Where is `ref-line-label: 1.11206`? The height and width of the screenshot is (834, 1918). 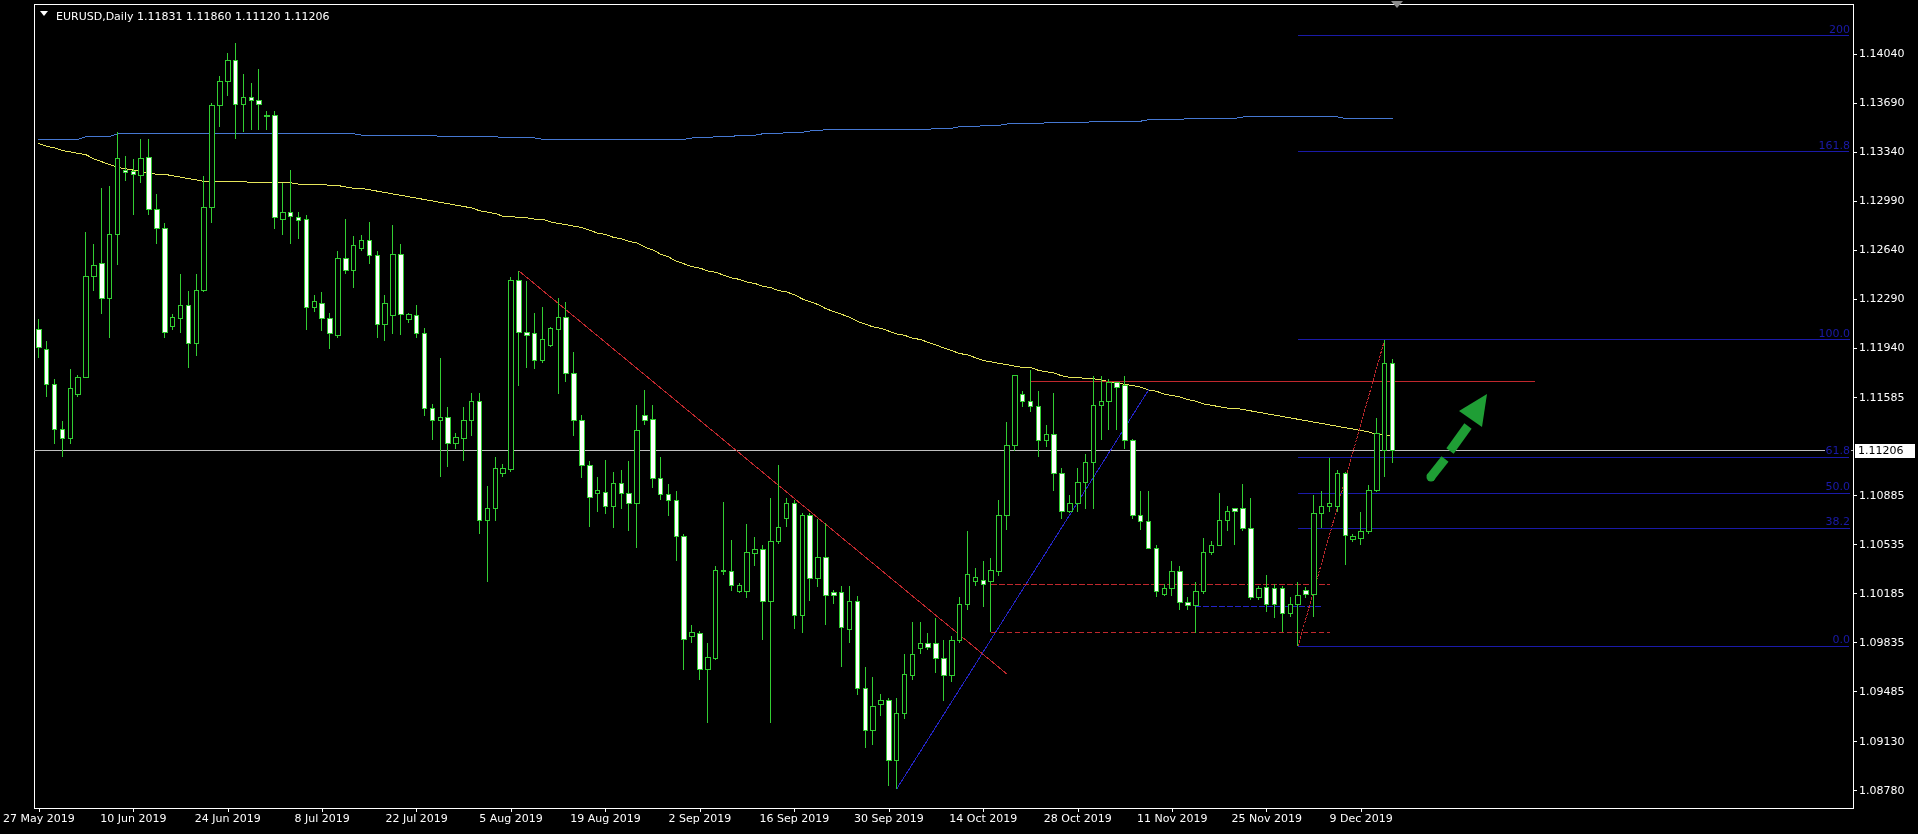 ref-line-label: 1.11206 is located at coordinates (1881, 451).